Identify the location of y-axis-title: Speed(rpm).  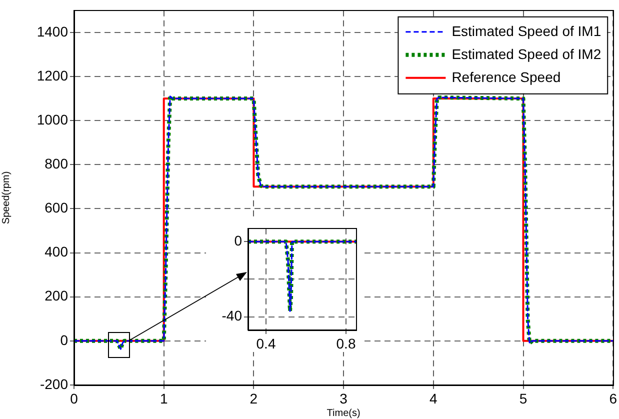
(6, 197).